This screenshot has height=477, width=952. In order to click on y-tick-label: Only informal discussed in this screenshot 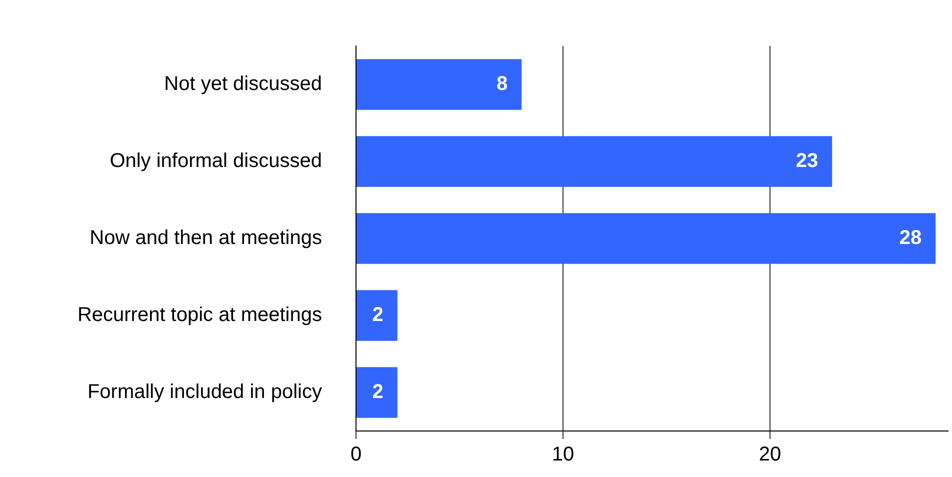, I will do `click(216, 161)`.